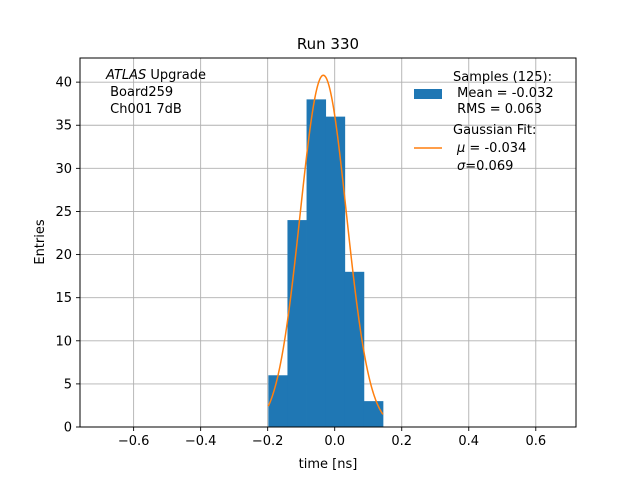 The width and height of the screenshot is (640, 480). What do you see at coordinates (334, 441) in the screenshot?
I see `x-tick-label: 0.0` at bounding box center [334, 441].